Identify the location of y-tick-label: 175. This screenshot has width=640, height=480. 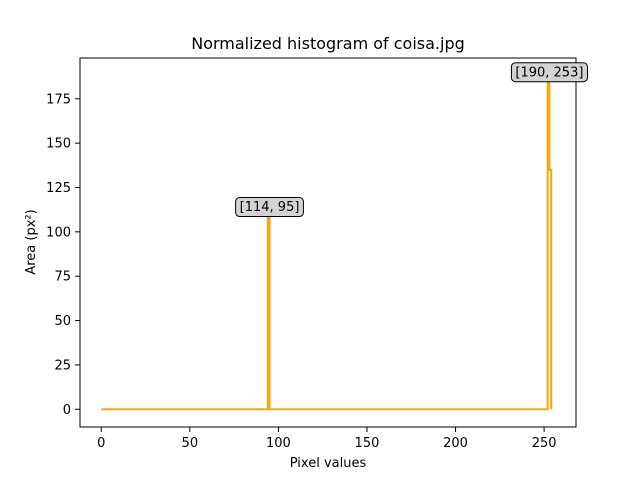
(58, 99).